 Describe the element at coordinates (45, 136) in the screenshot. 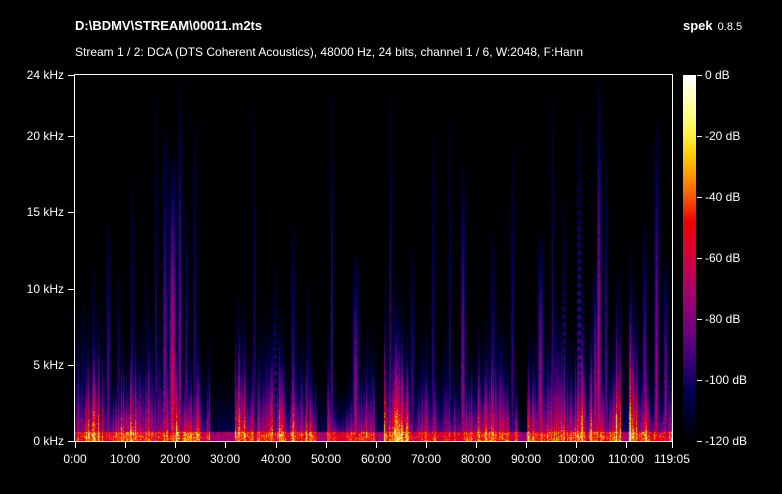

I see `y-tick-label: 20 kHz` at that location.